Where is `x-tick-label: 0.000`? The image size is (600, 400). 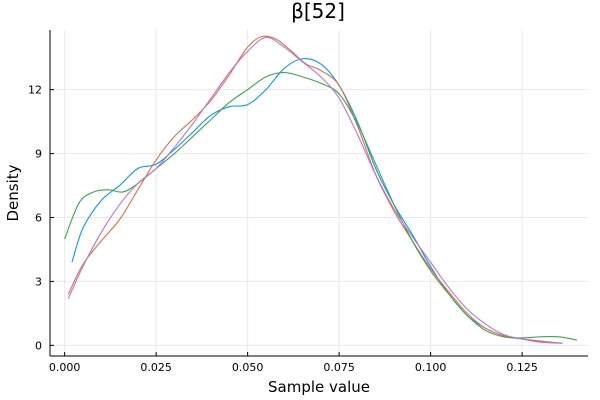 x-tick-label: 0.000 is located at coordinates (65, 367).